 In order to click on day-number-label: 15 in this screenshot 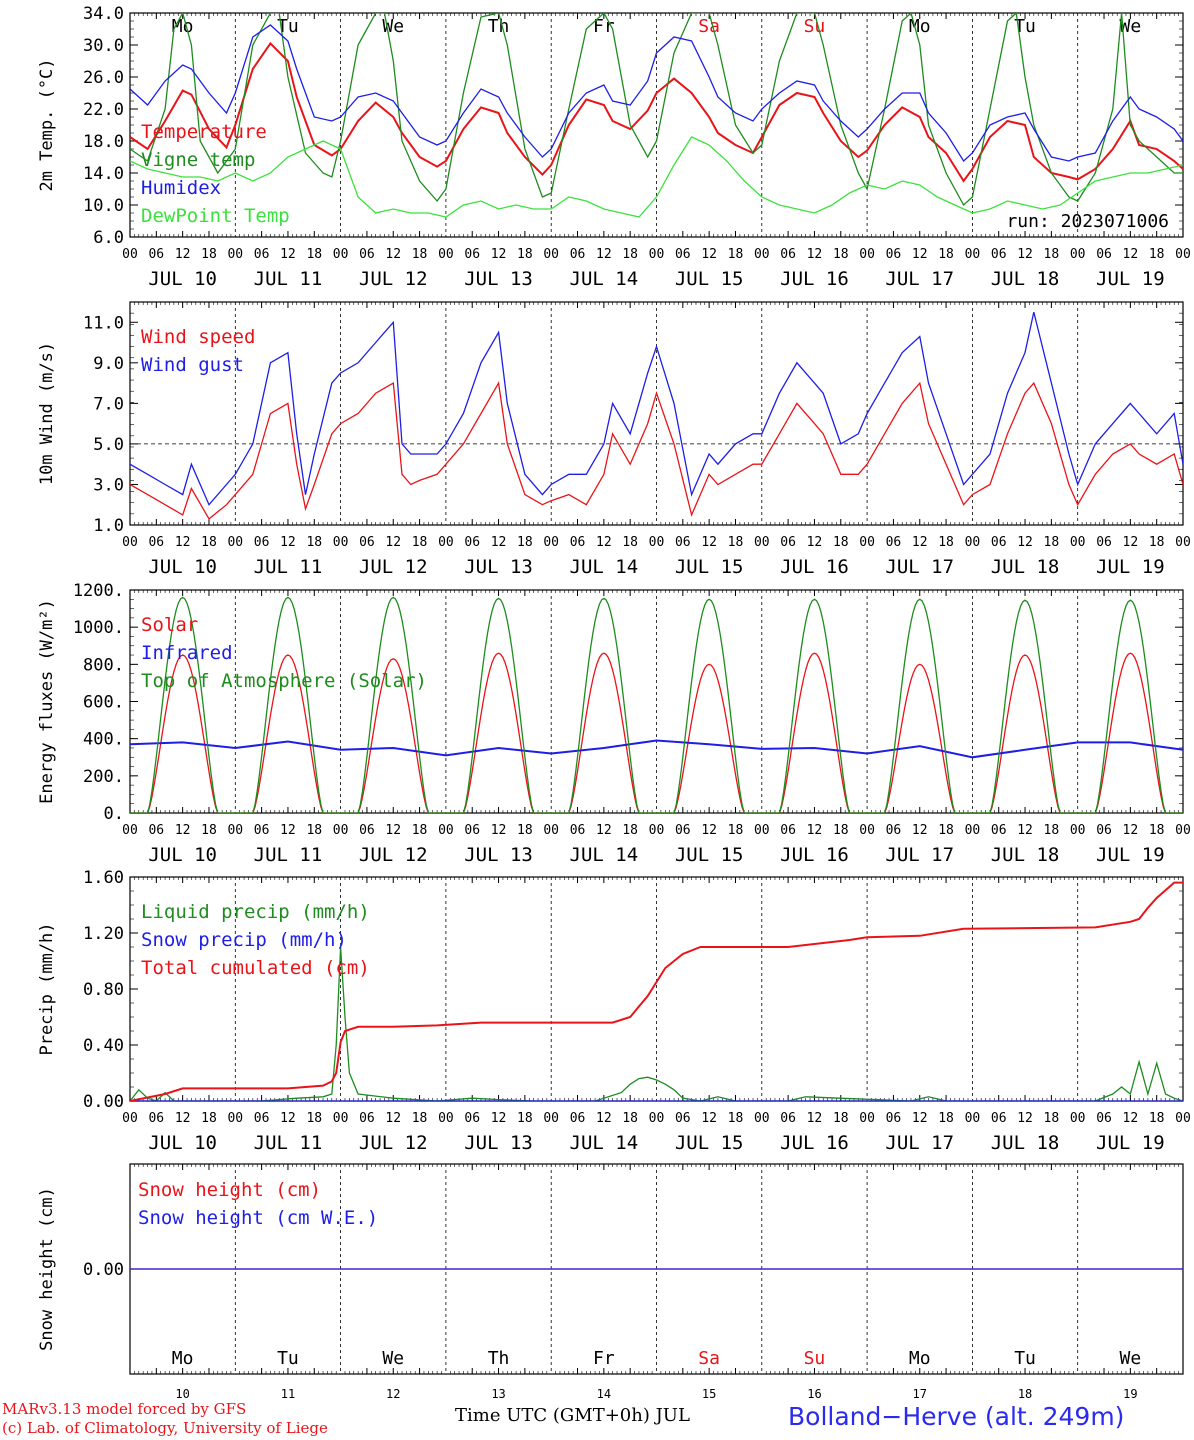, I will do `click(709, 1394)`.